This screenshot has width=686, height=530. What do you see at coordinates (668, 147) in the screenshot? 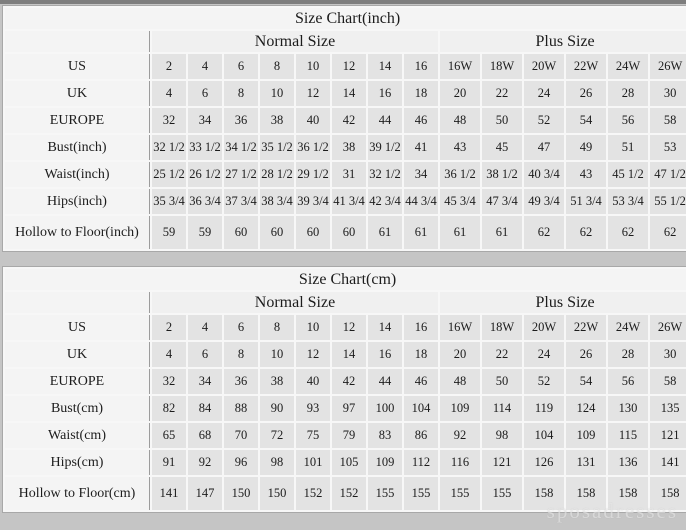
I see `size-cell: 53` at bounding box center [668, 147].